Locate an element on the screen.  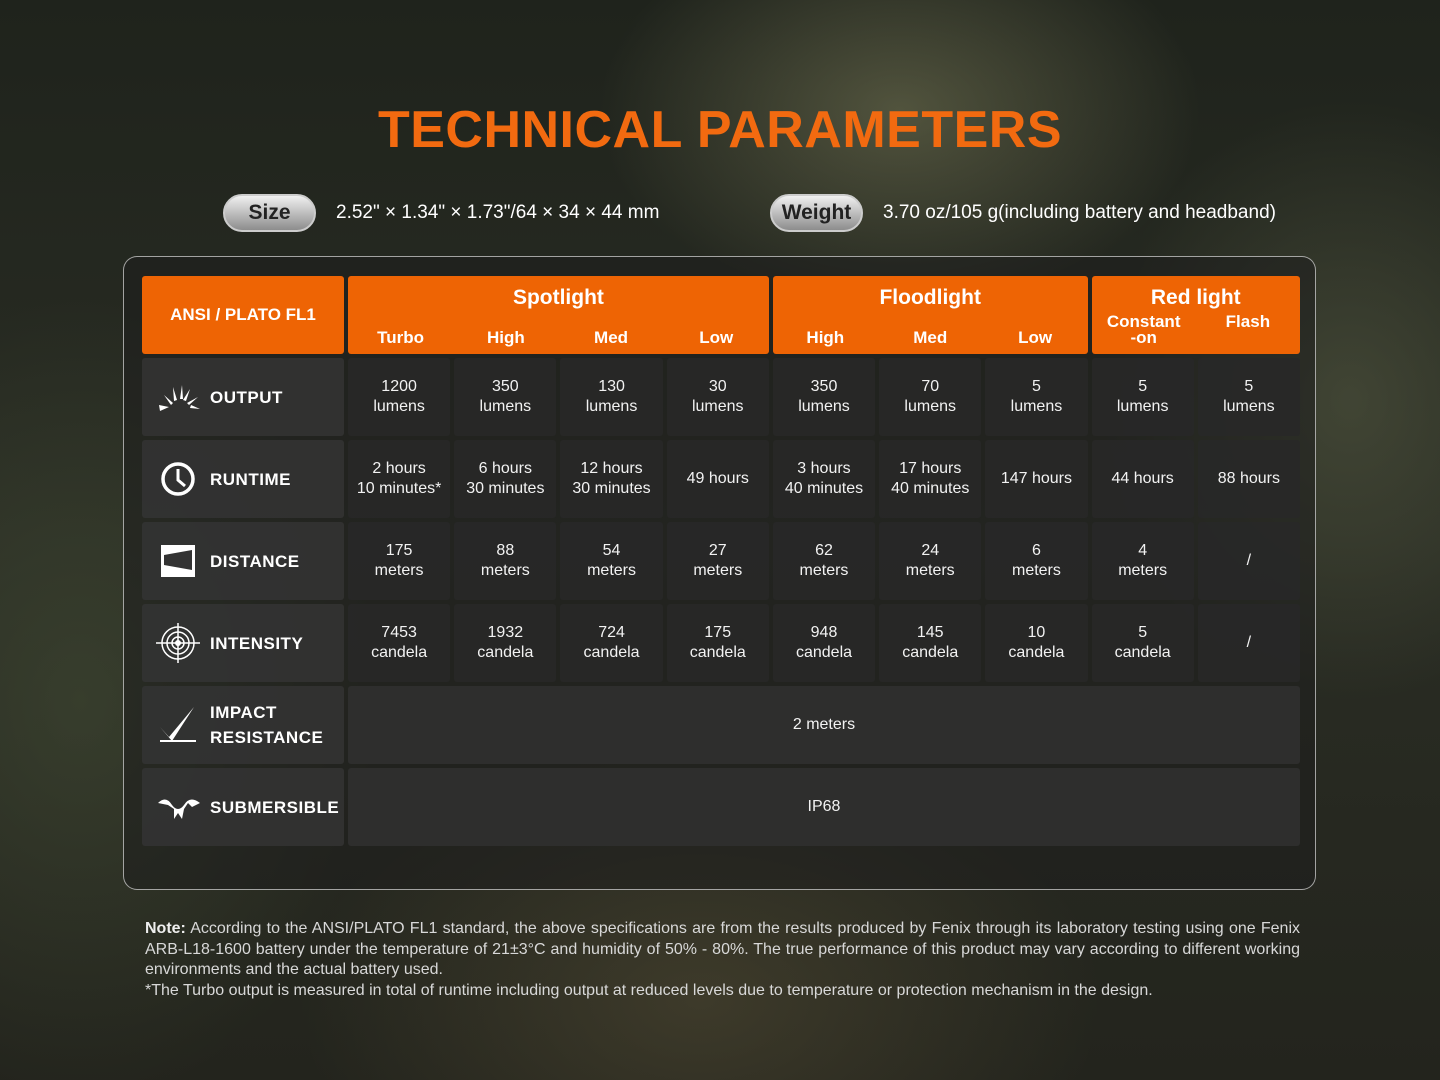
mode-headers: Turbo High Med Low is located at coordinates (558, 337).